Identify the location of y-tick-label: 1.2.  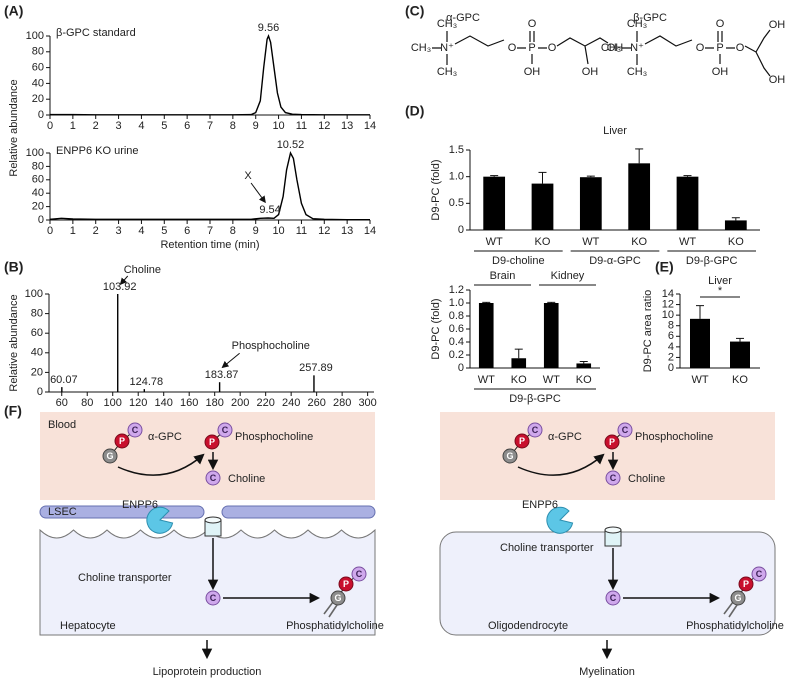
(456, 290).